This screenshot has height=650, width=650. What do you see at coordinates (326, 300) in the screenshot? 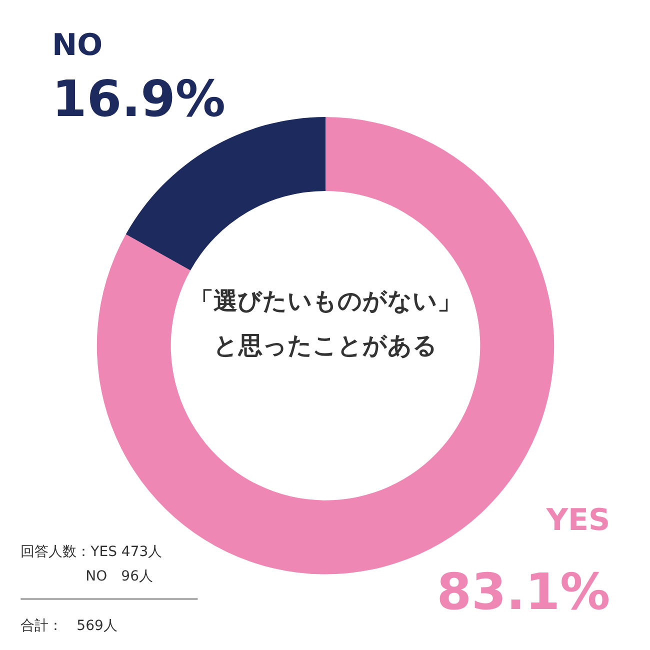
I see `text: 「選びたいものがない」` at bounding box center [326, 300].